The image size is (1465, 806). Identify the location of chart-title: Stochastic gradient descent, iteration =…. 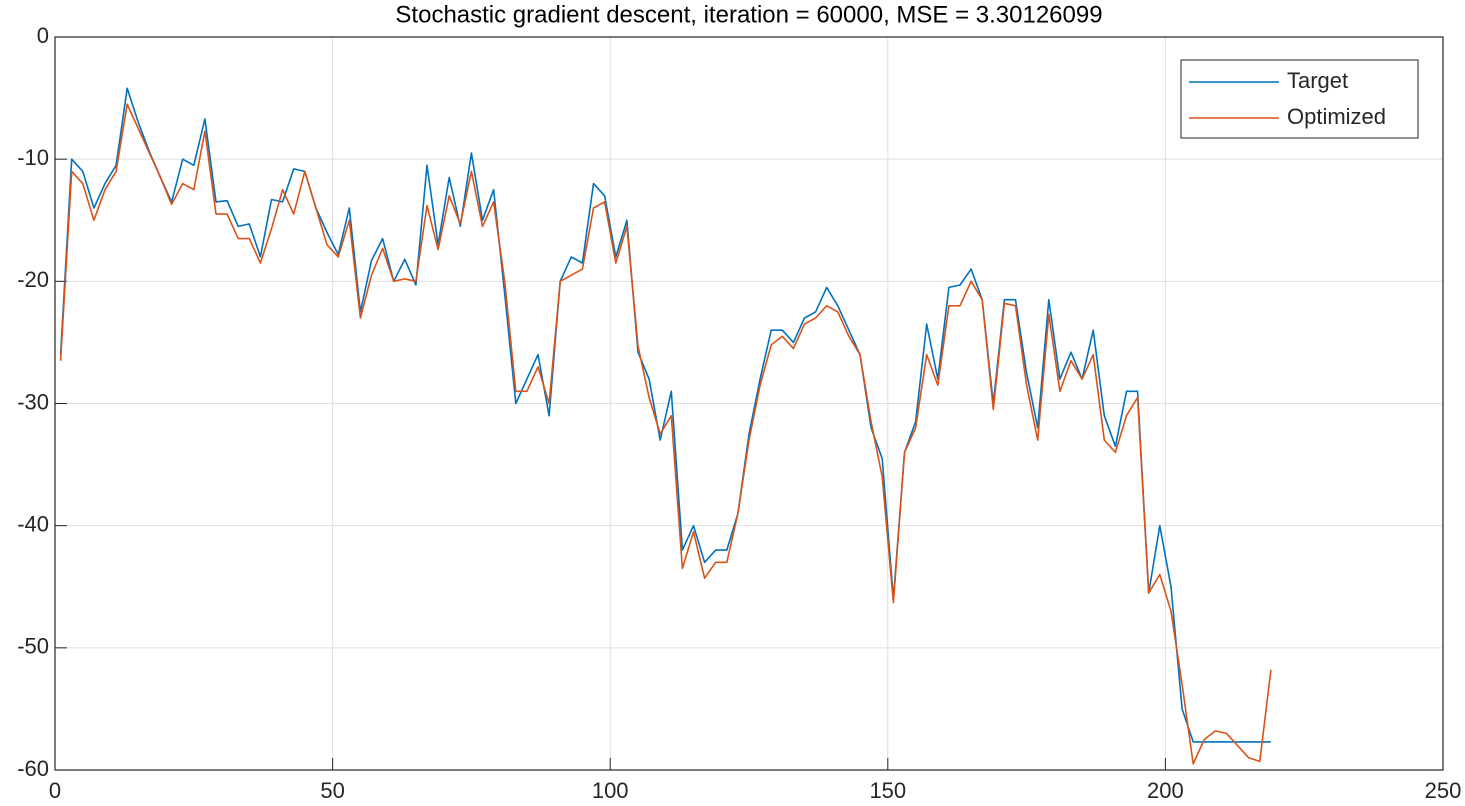
(748, 14).